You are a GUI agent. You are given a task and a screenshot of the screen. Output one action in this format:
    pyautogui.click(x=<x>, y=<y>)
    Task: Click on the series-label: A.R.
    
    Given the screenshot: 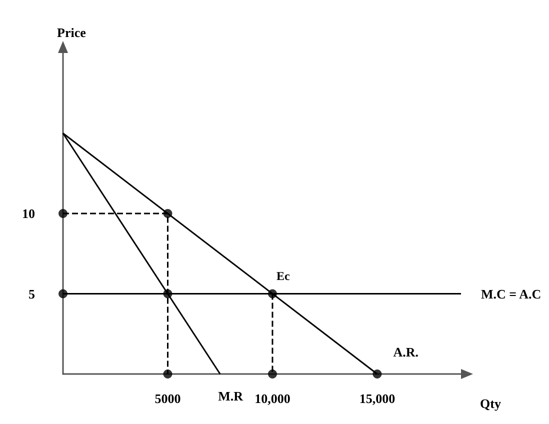 What is the action you would take?
    pyautogui.click(x=405, y=352)
    